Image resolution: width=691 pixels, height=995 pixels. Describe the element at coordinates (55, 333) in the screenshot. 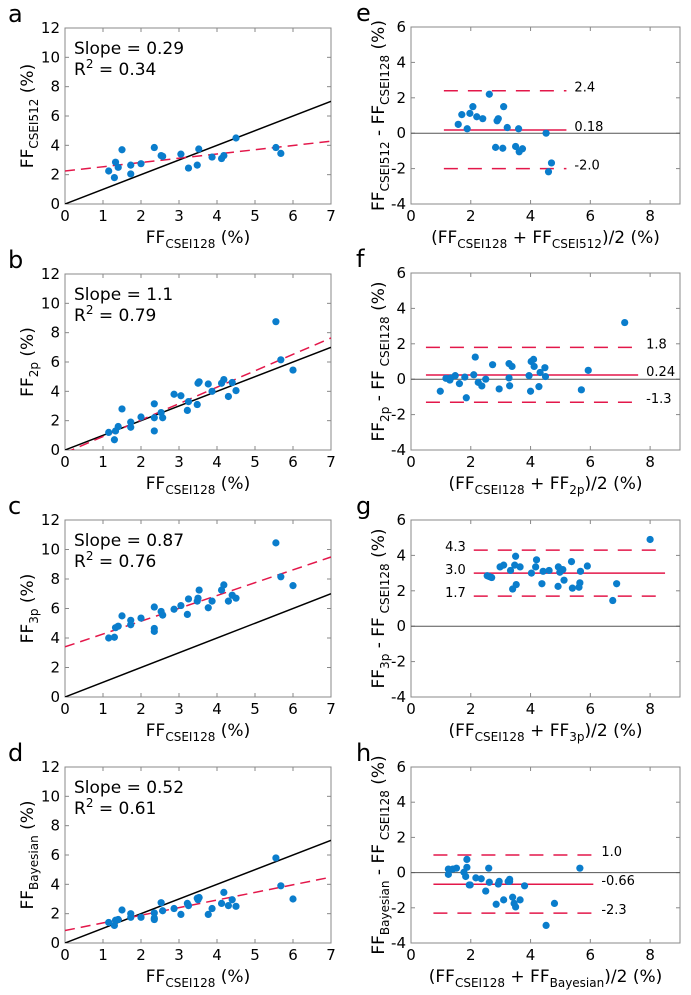

I see `y-tick-label: 8` at that location.